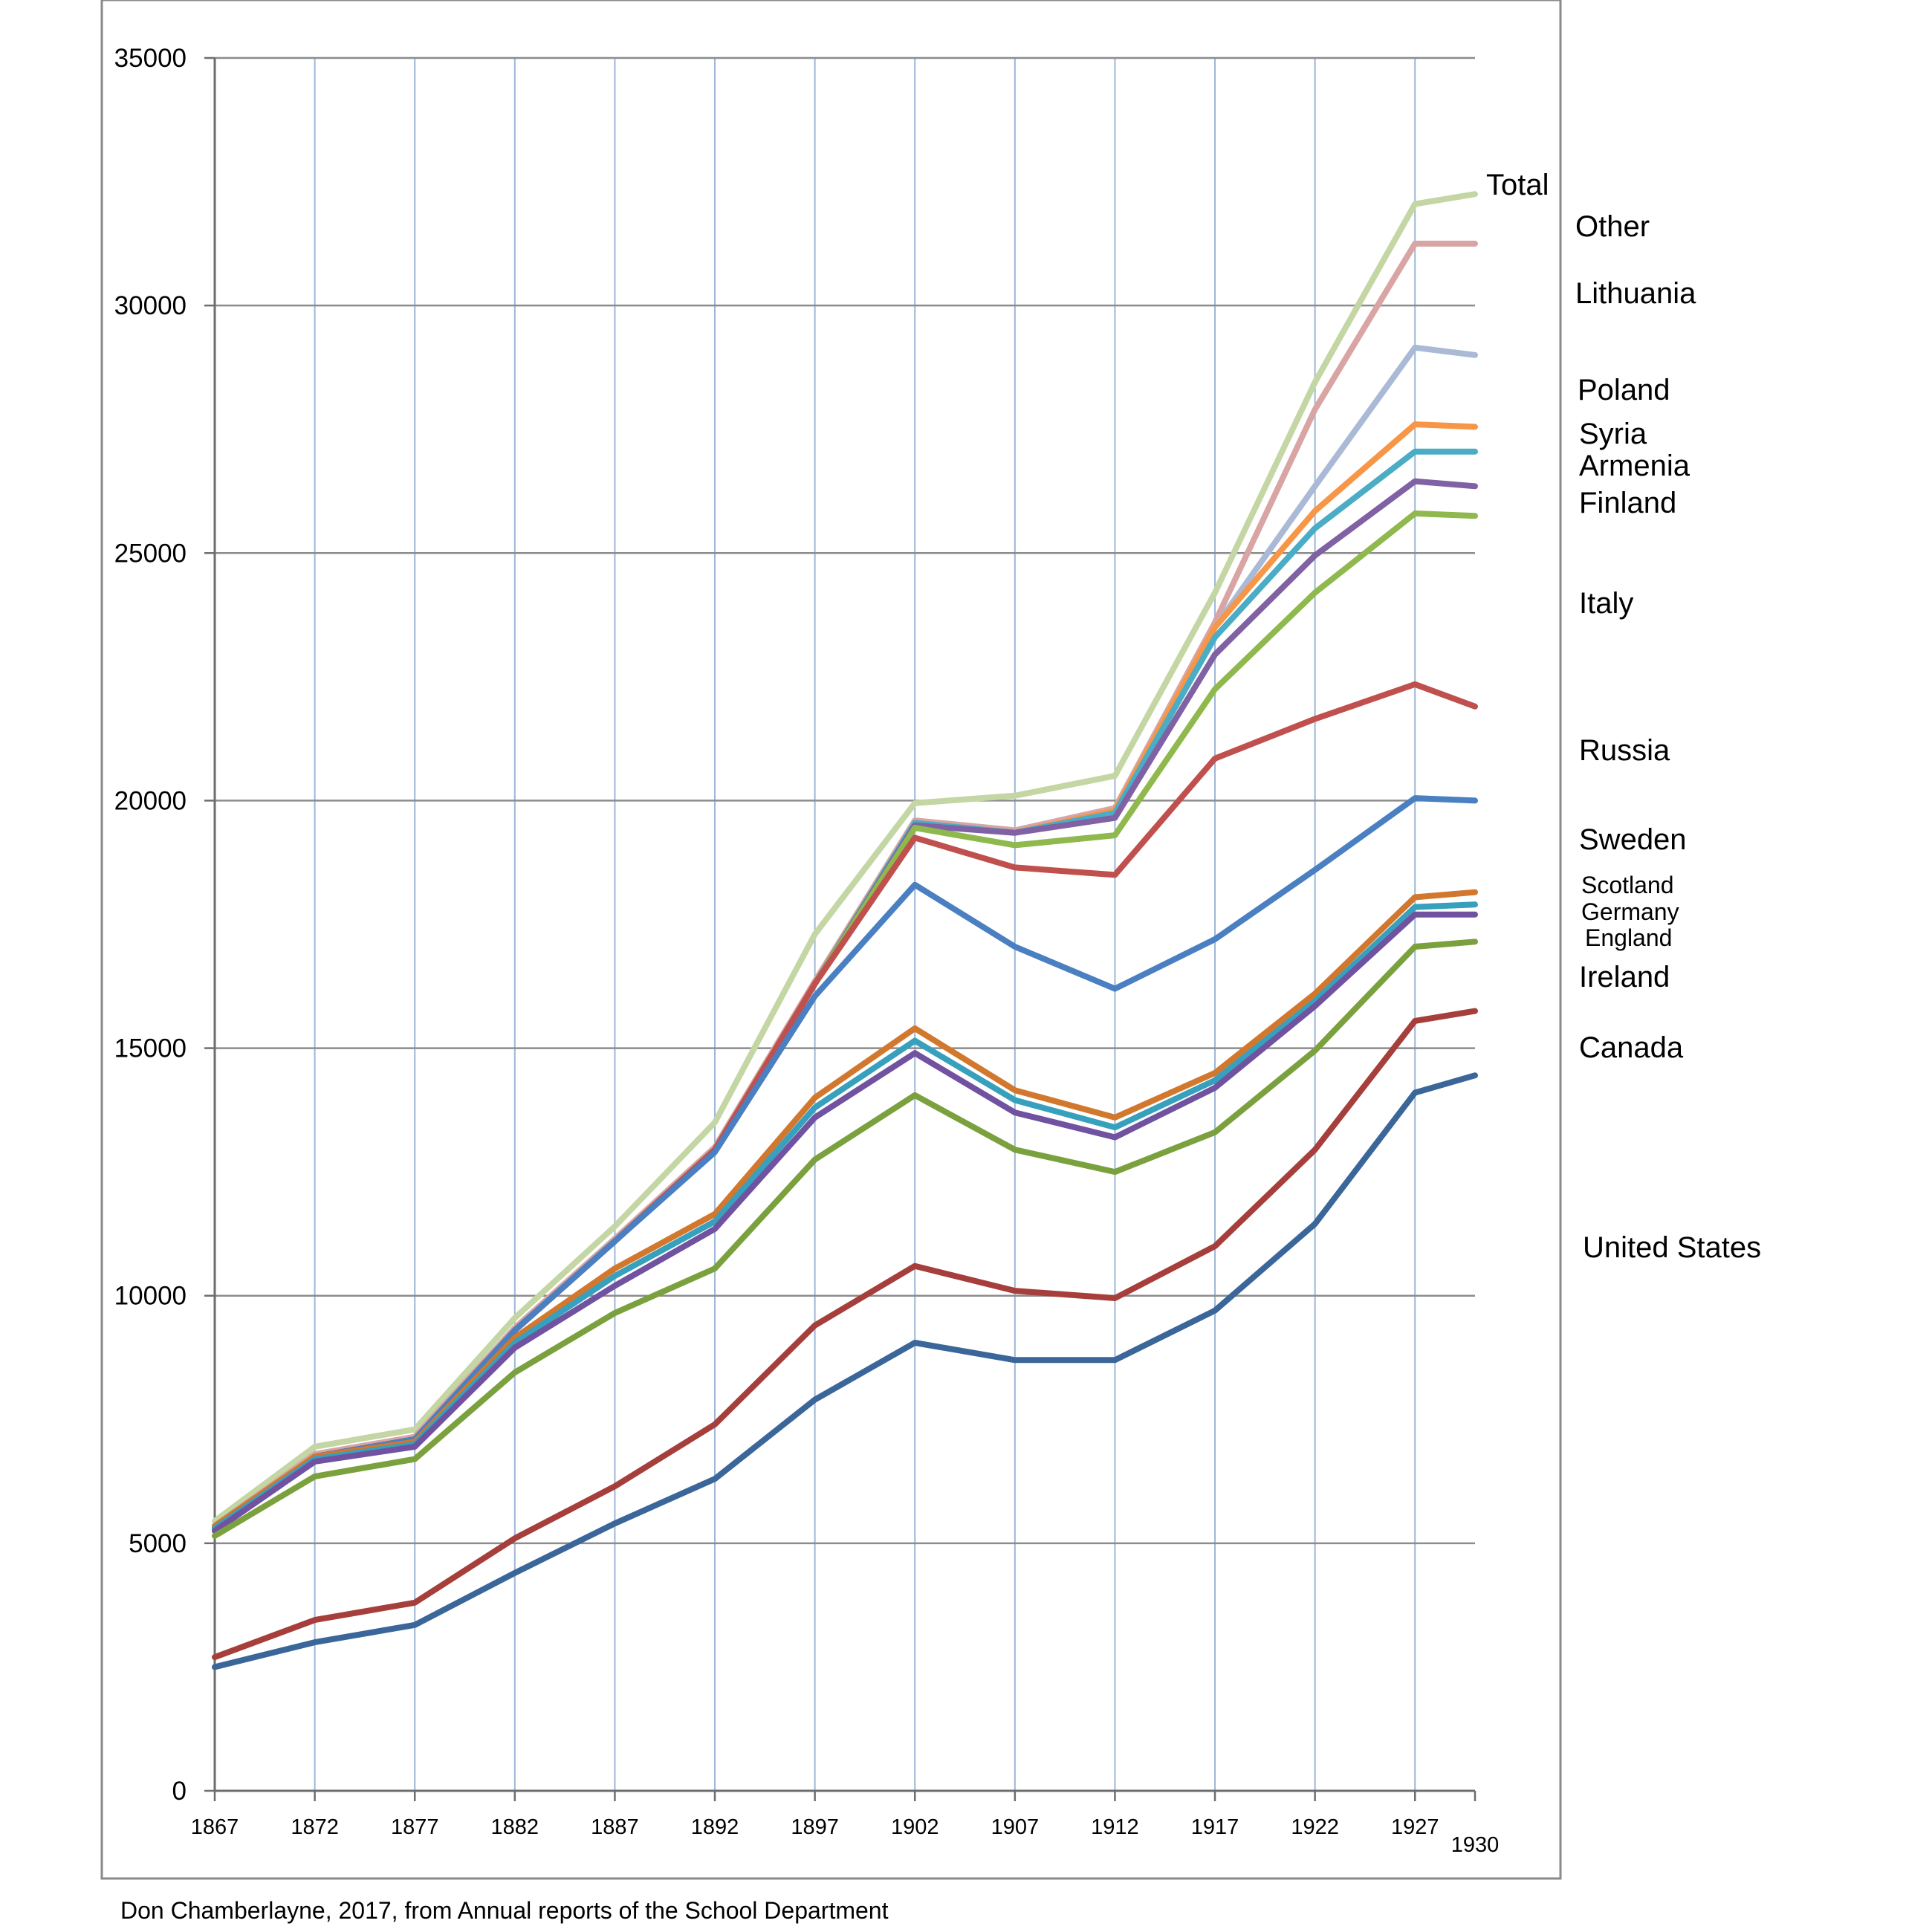 This screenshot has height=1932, width=1932. What do you see at coordinates (1627, 885) in the screenshot?
I see `label-scotland: Scotland` at bounding box center [1627, 885].